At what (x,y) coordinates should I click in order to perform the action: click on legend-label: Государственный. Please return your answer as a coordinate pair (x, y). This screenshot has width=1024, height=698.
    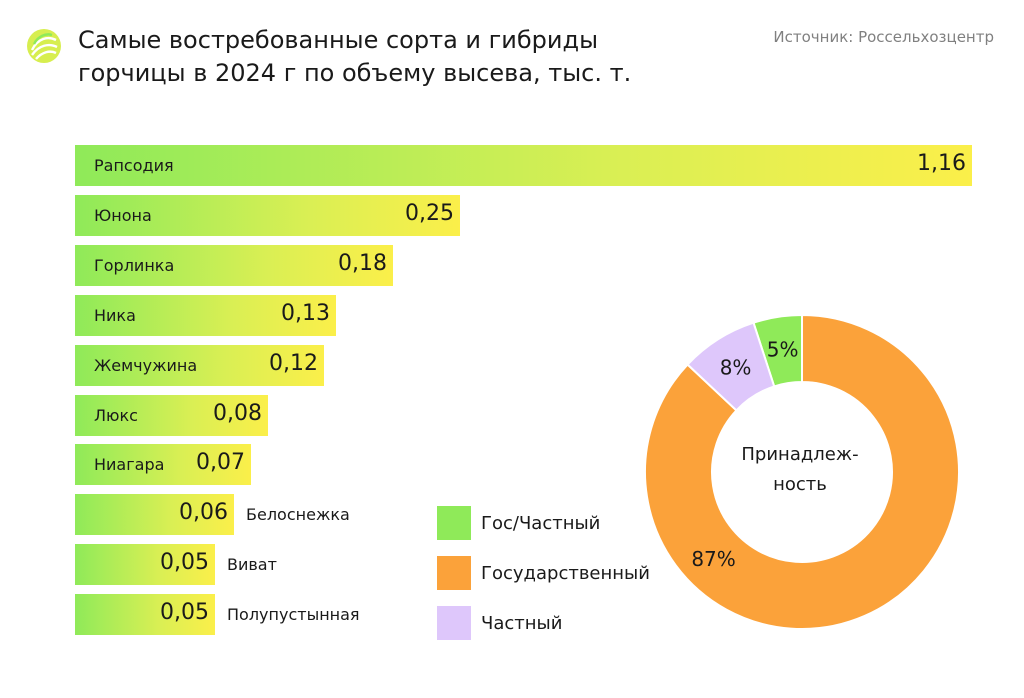
    Looking at the image, I should click on (565, 573).